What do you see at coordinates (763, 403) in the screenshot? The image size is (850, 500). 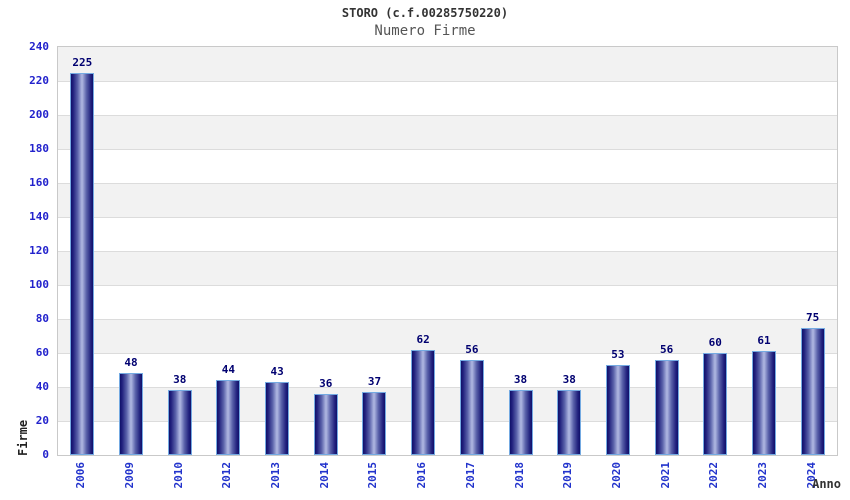 I see `bar-2023` at bounding box center [763, 403].